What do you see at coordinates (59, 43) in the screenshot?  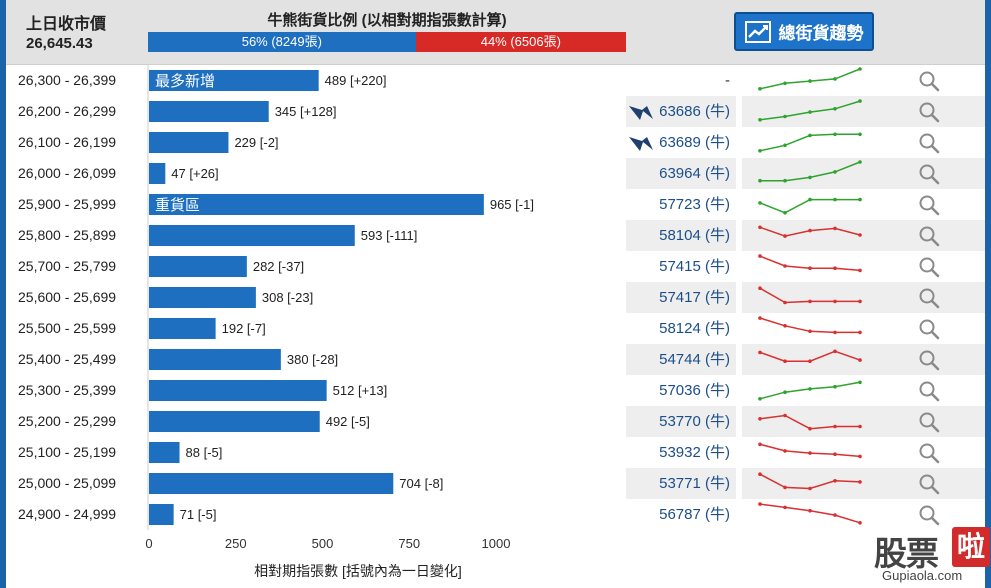 I see `prev-close-value: 26,645.43` at bounding box center [59, 43].